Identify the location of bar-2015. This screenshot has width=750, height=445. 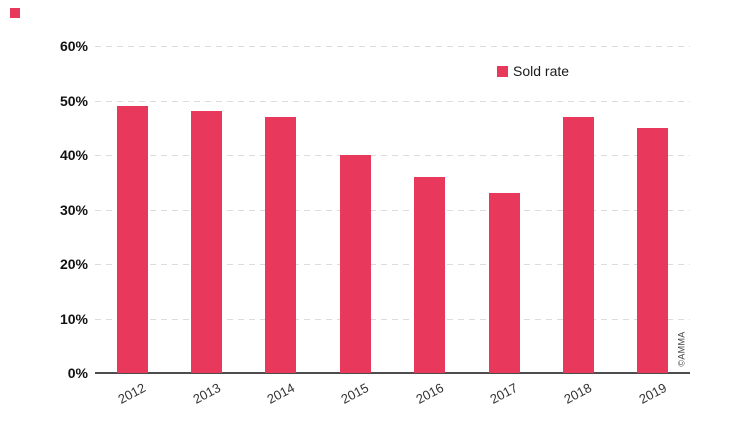
(355, 264).